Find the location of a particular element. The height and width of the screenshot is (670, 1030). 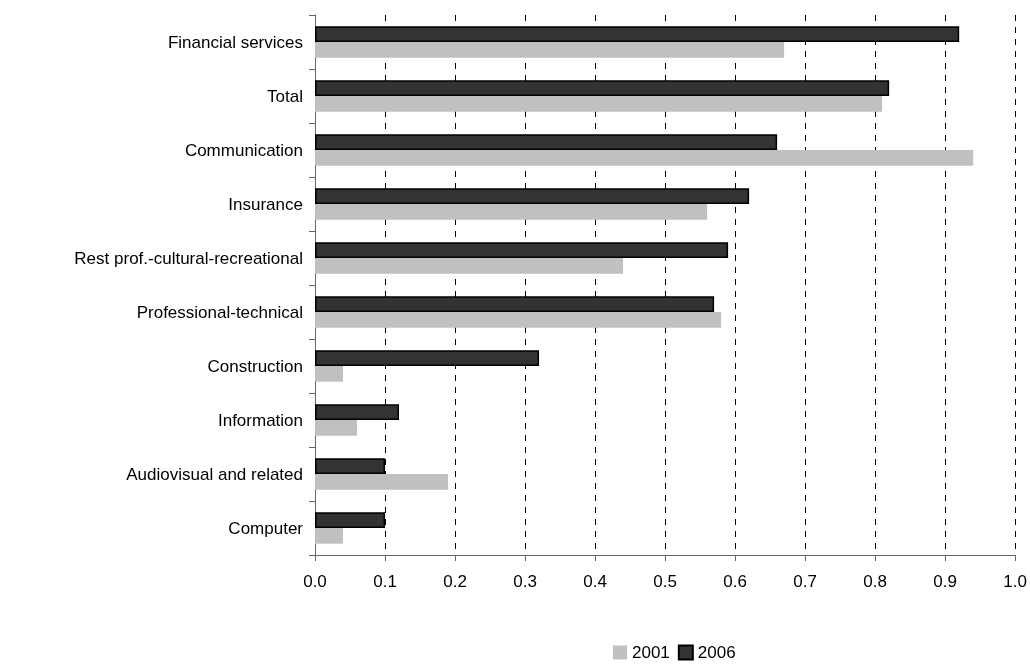

y-tick-label: Computer is located at coordinates (266, 528).